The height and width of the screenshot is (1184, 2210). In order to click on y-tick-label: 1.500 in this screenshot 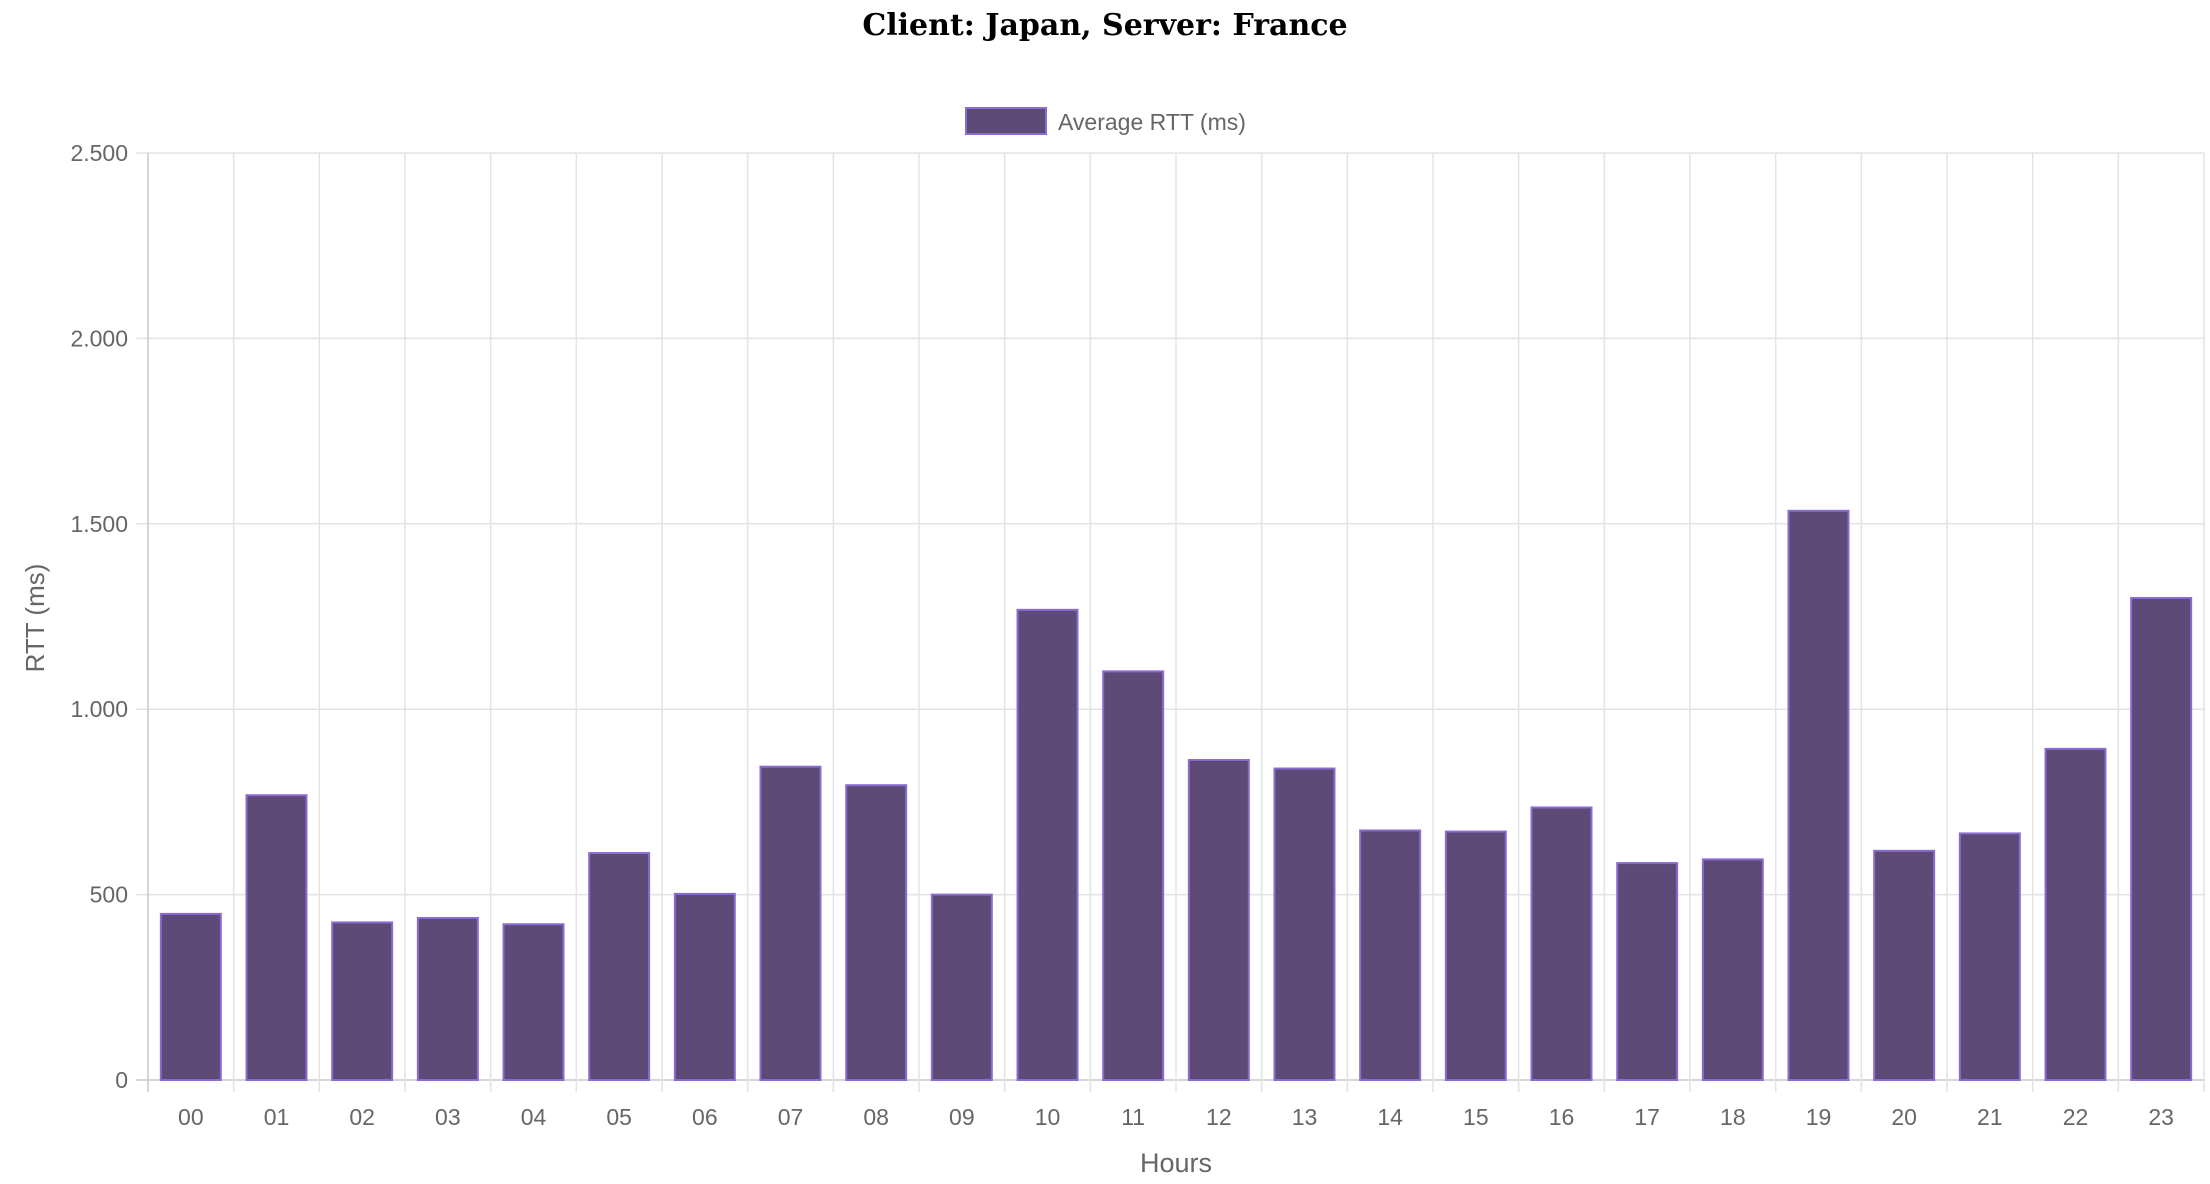, I will do `click(99, 524)`.